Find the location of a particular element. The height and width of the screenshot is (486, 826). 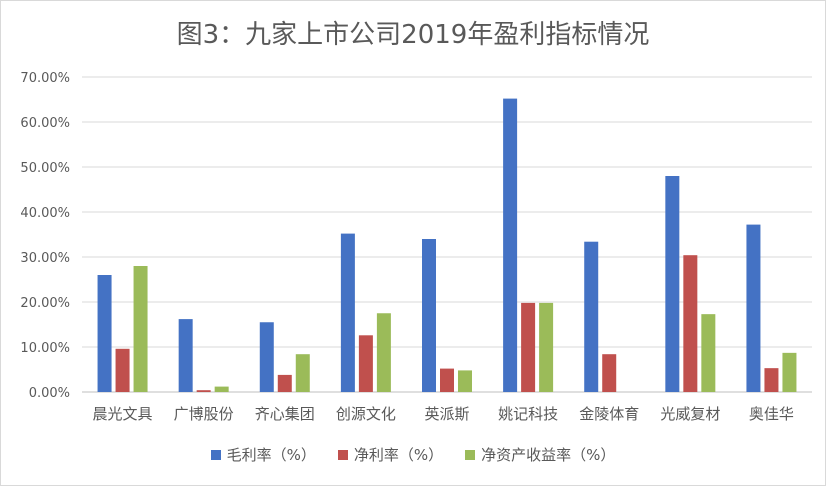

y-tick-label: 30.00% is located at coordinates (45, 258).